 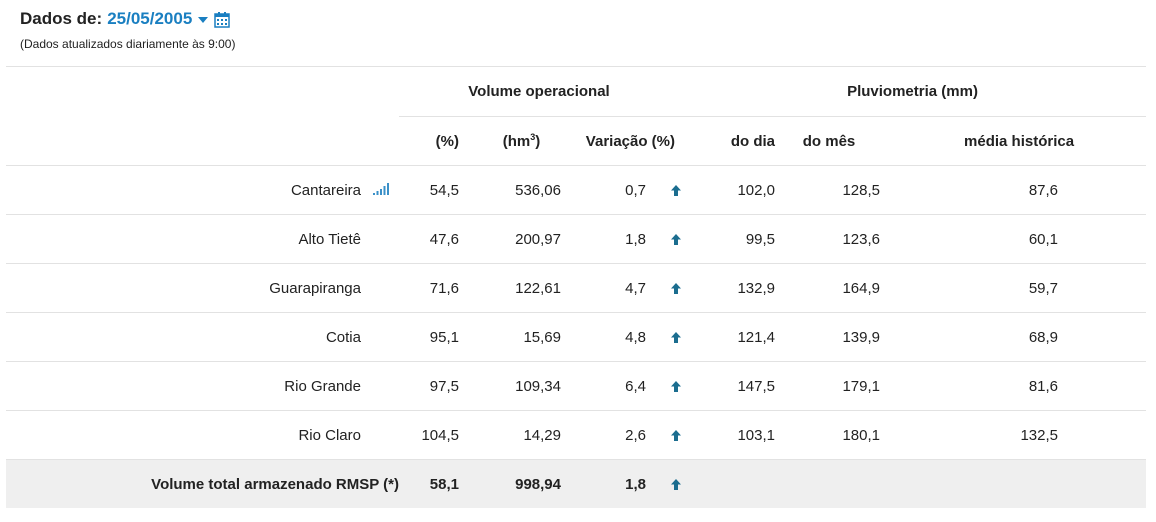 I want to click on col-hm3-text: (hm, so click(x=516, y=141).